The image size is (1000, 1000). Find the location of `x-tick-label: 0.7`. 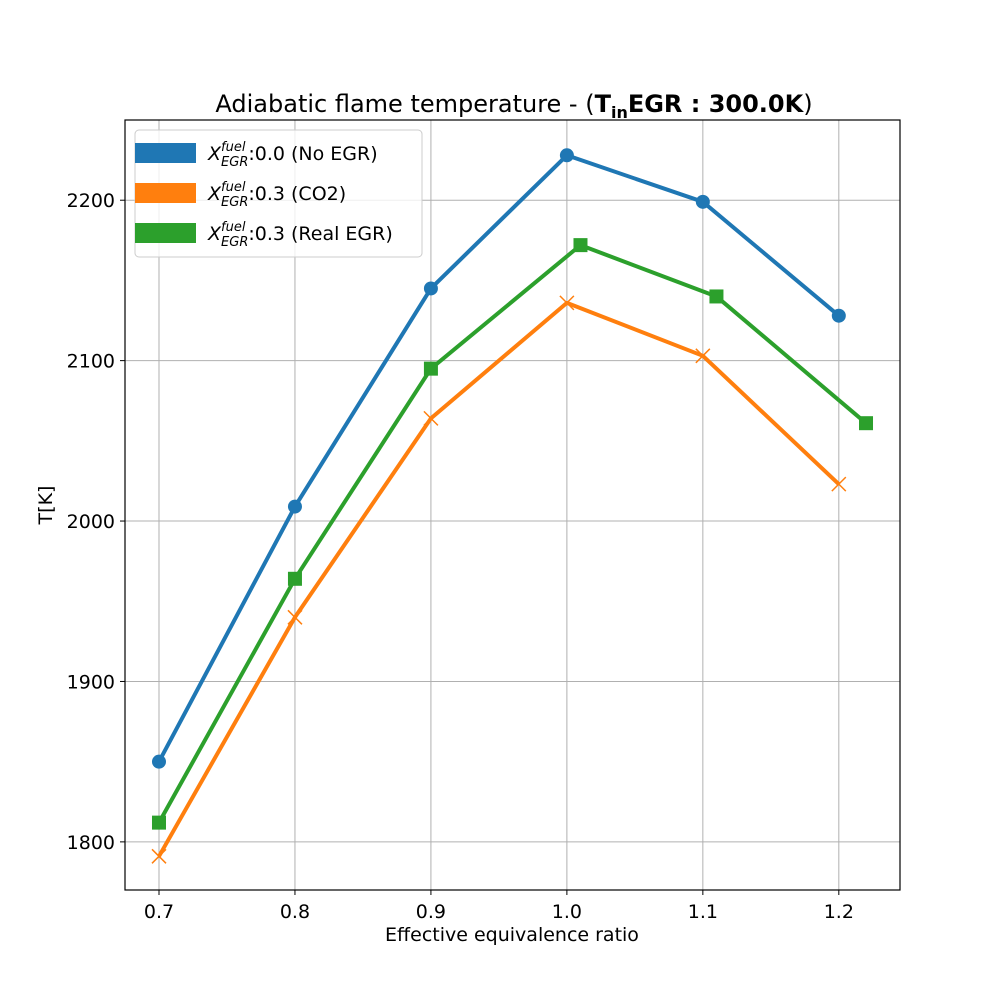

x-tick-label: 0.7 is located at coordinates (159, 912).